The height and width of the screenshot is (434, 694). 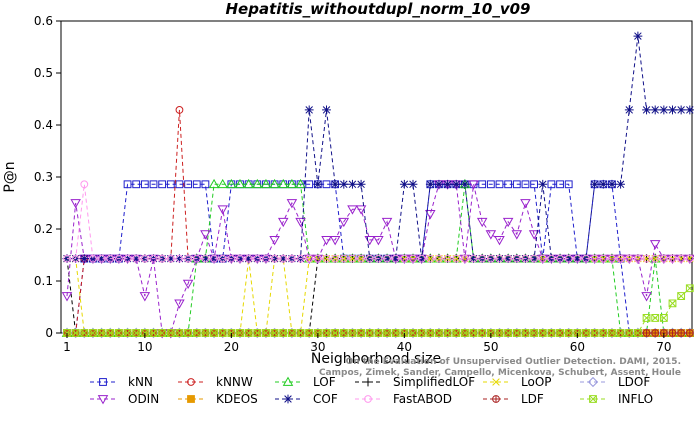 I want to click on series-line-INFLO, so click(x=379, y=310).